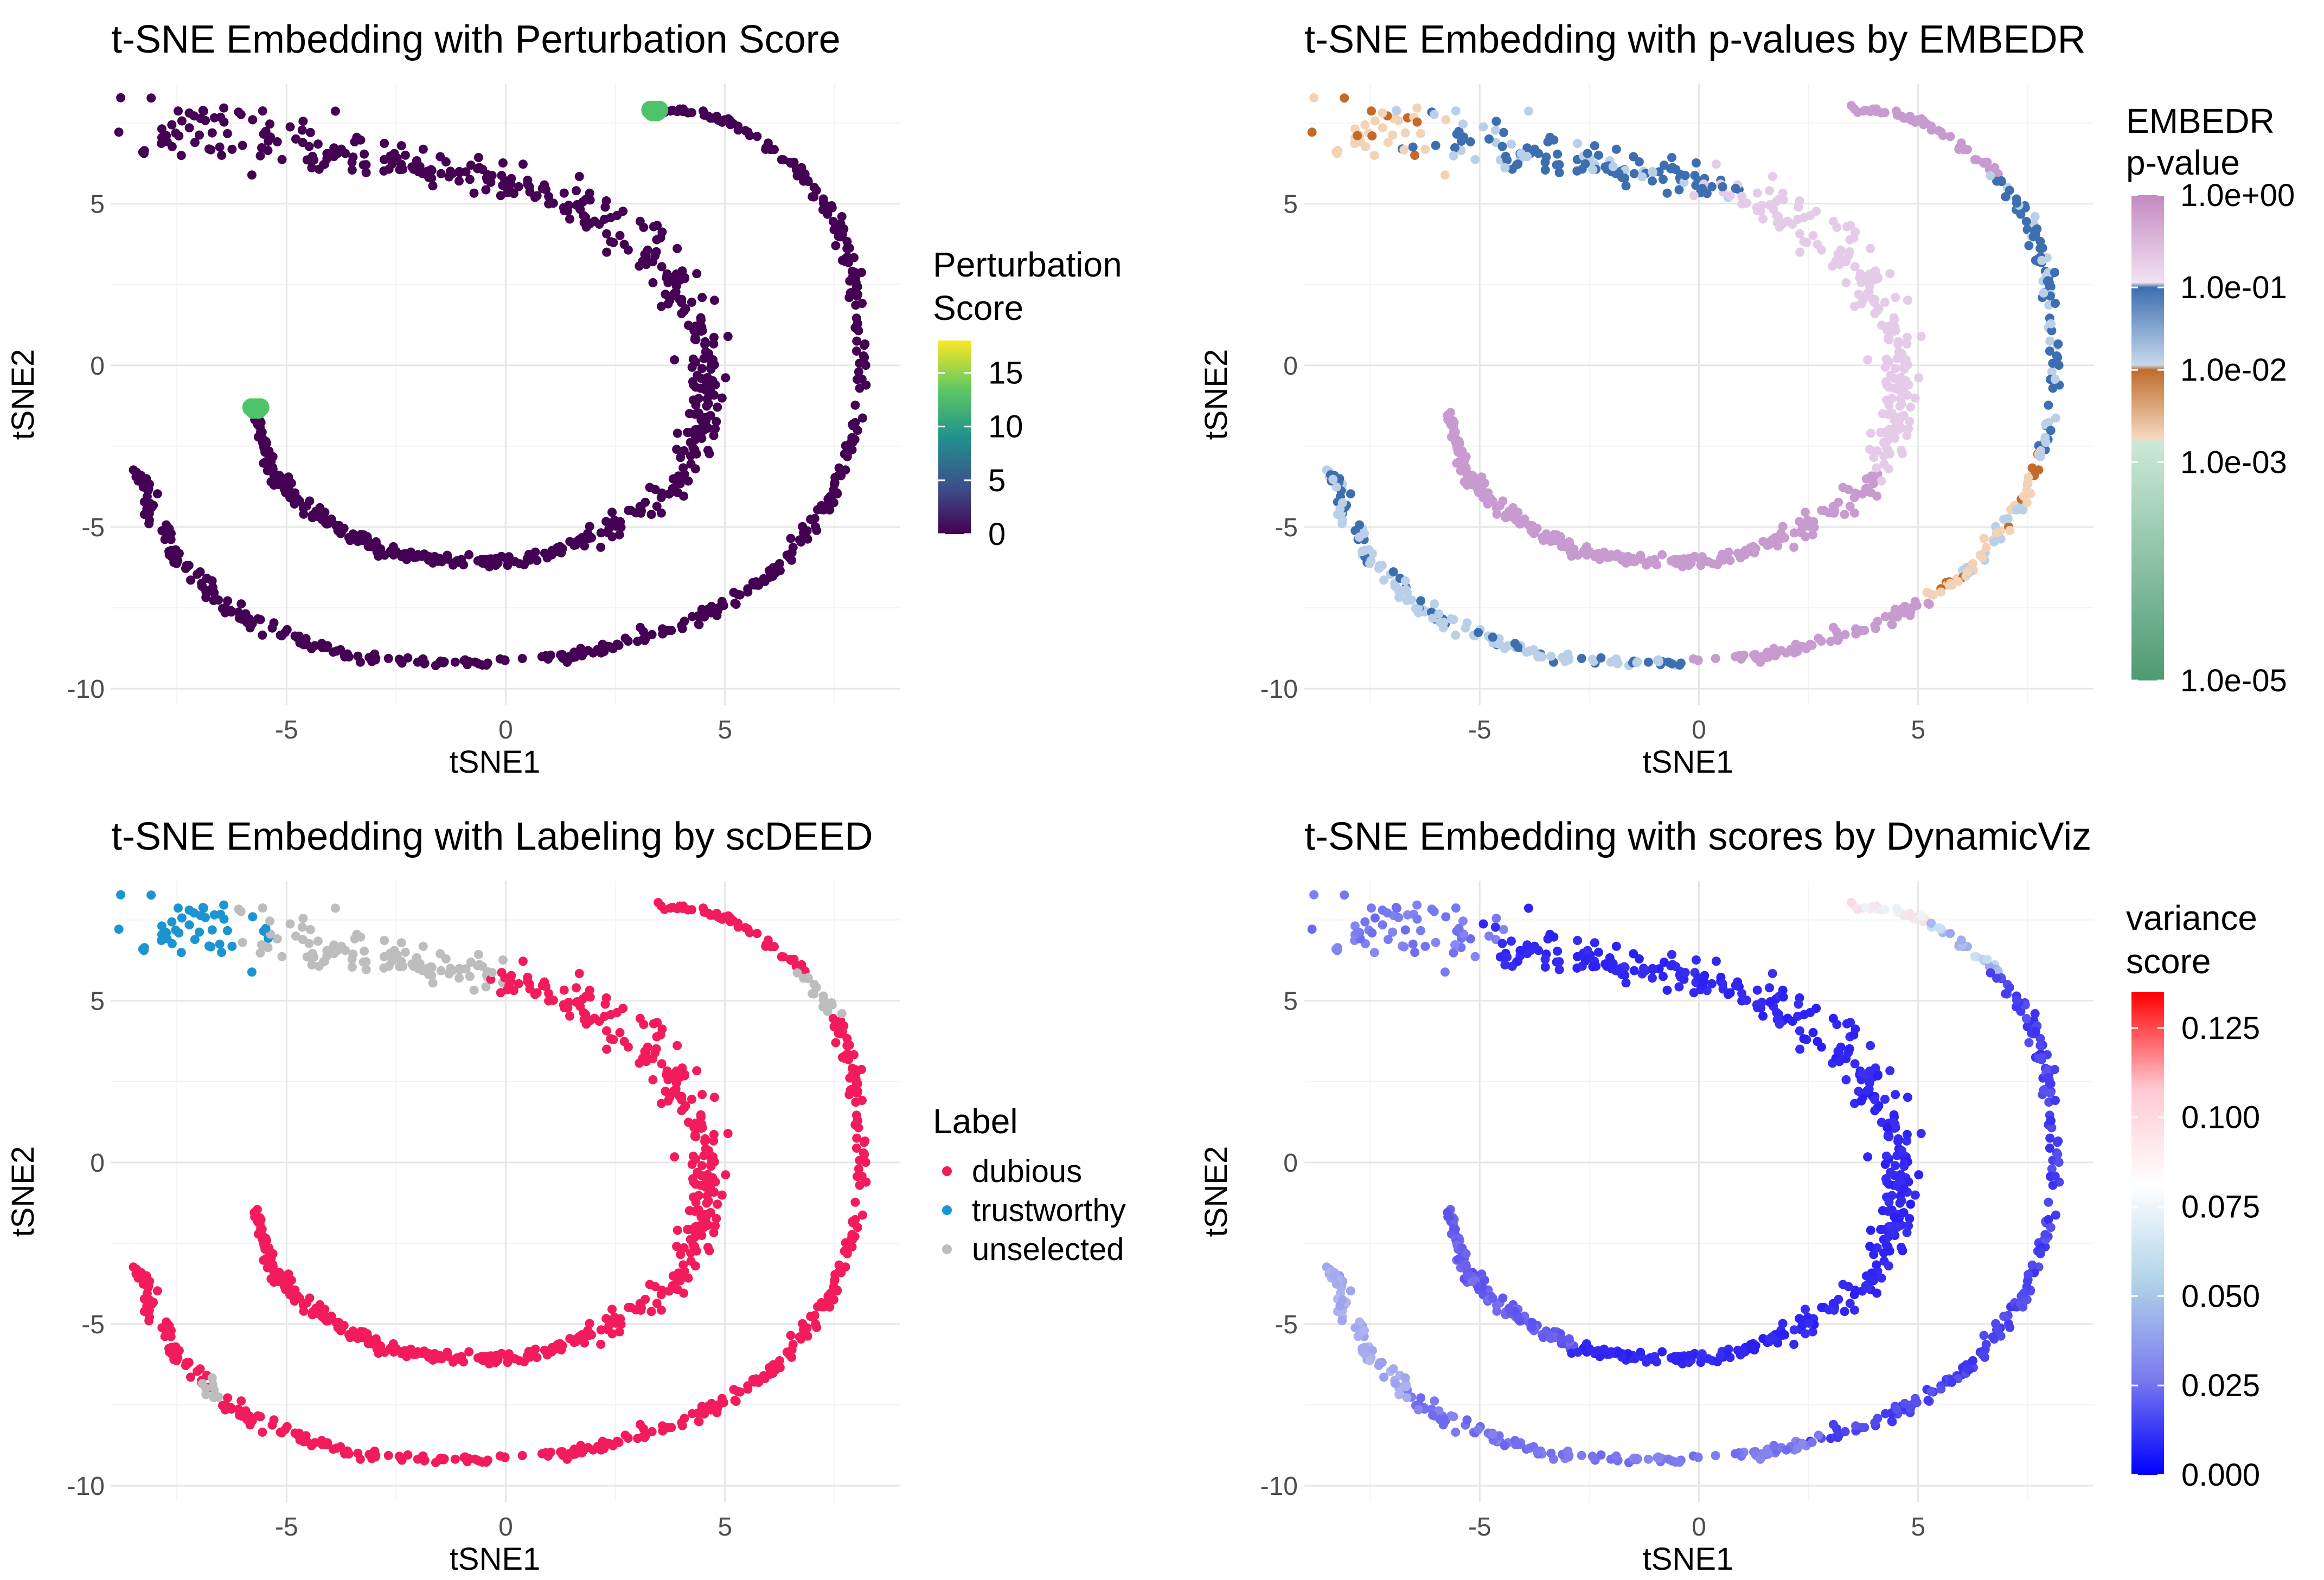 This screenshot has height=1580, width=2324. Describe the element at coordinates (2233, 462) in the screenshot. I see `colorbar-label: 1.0e-03` at that location.